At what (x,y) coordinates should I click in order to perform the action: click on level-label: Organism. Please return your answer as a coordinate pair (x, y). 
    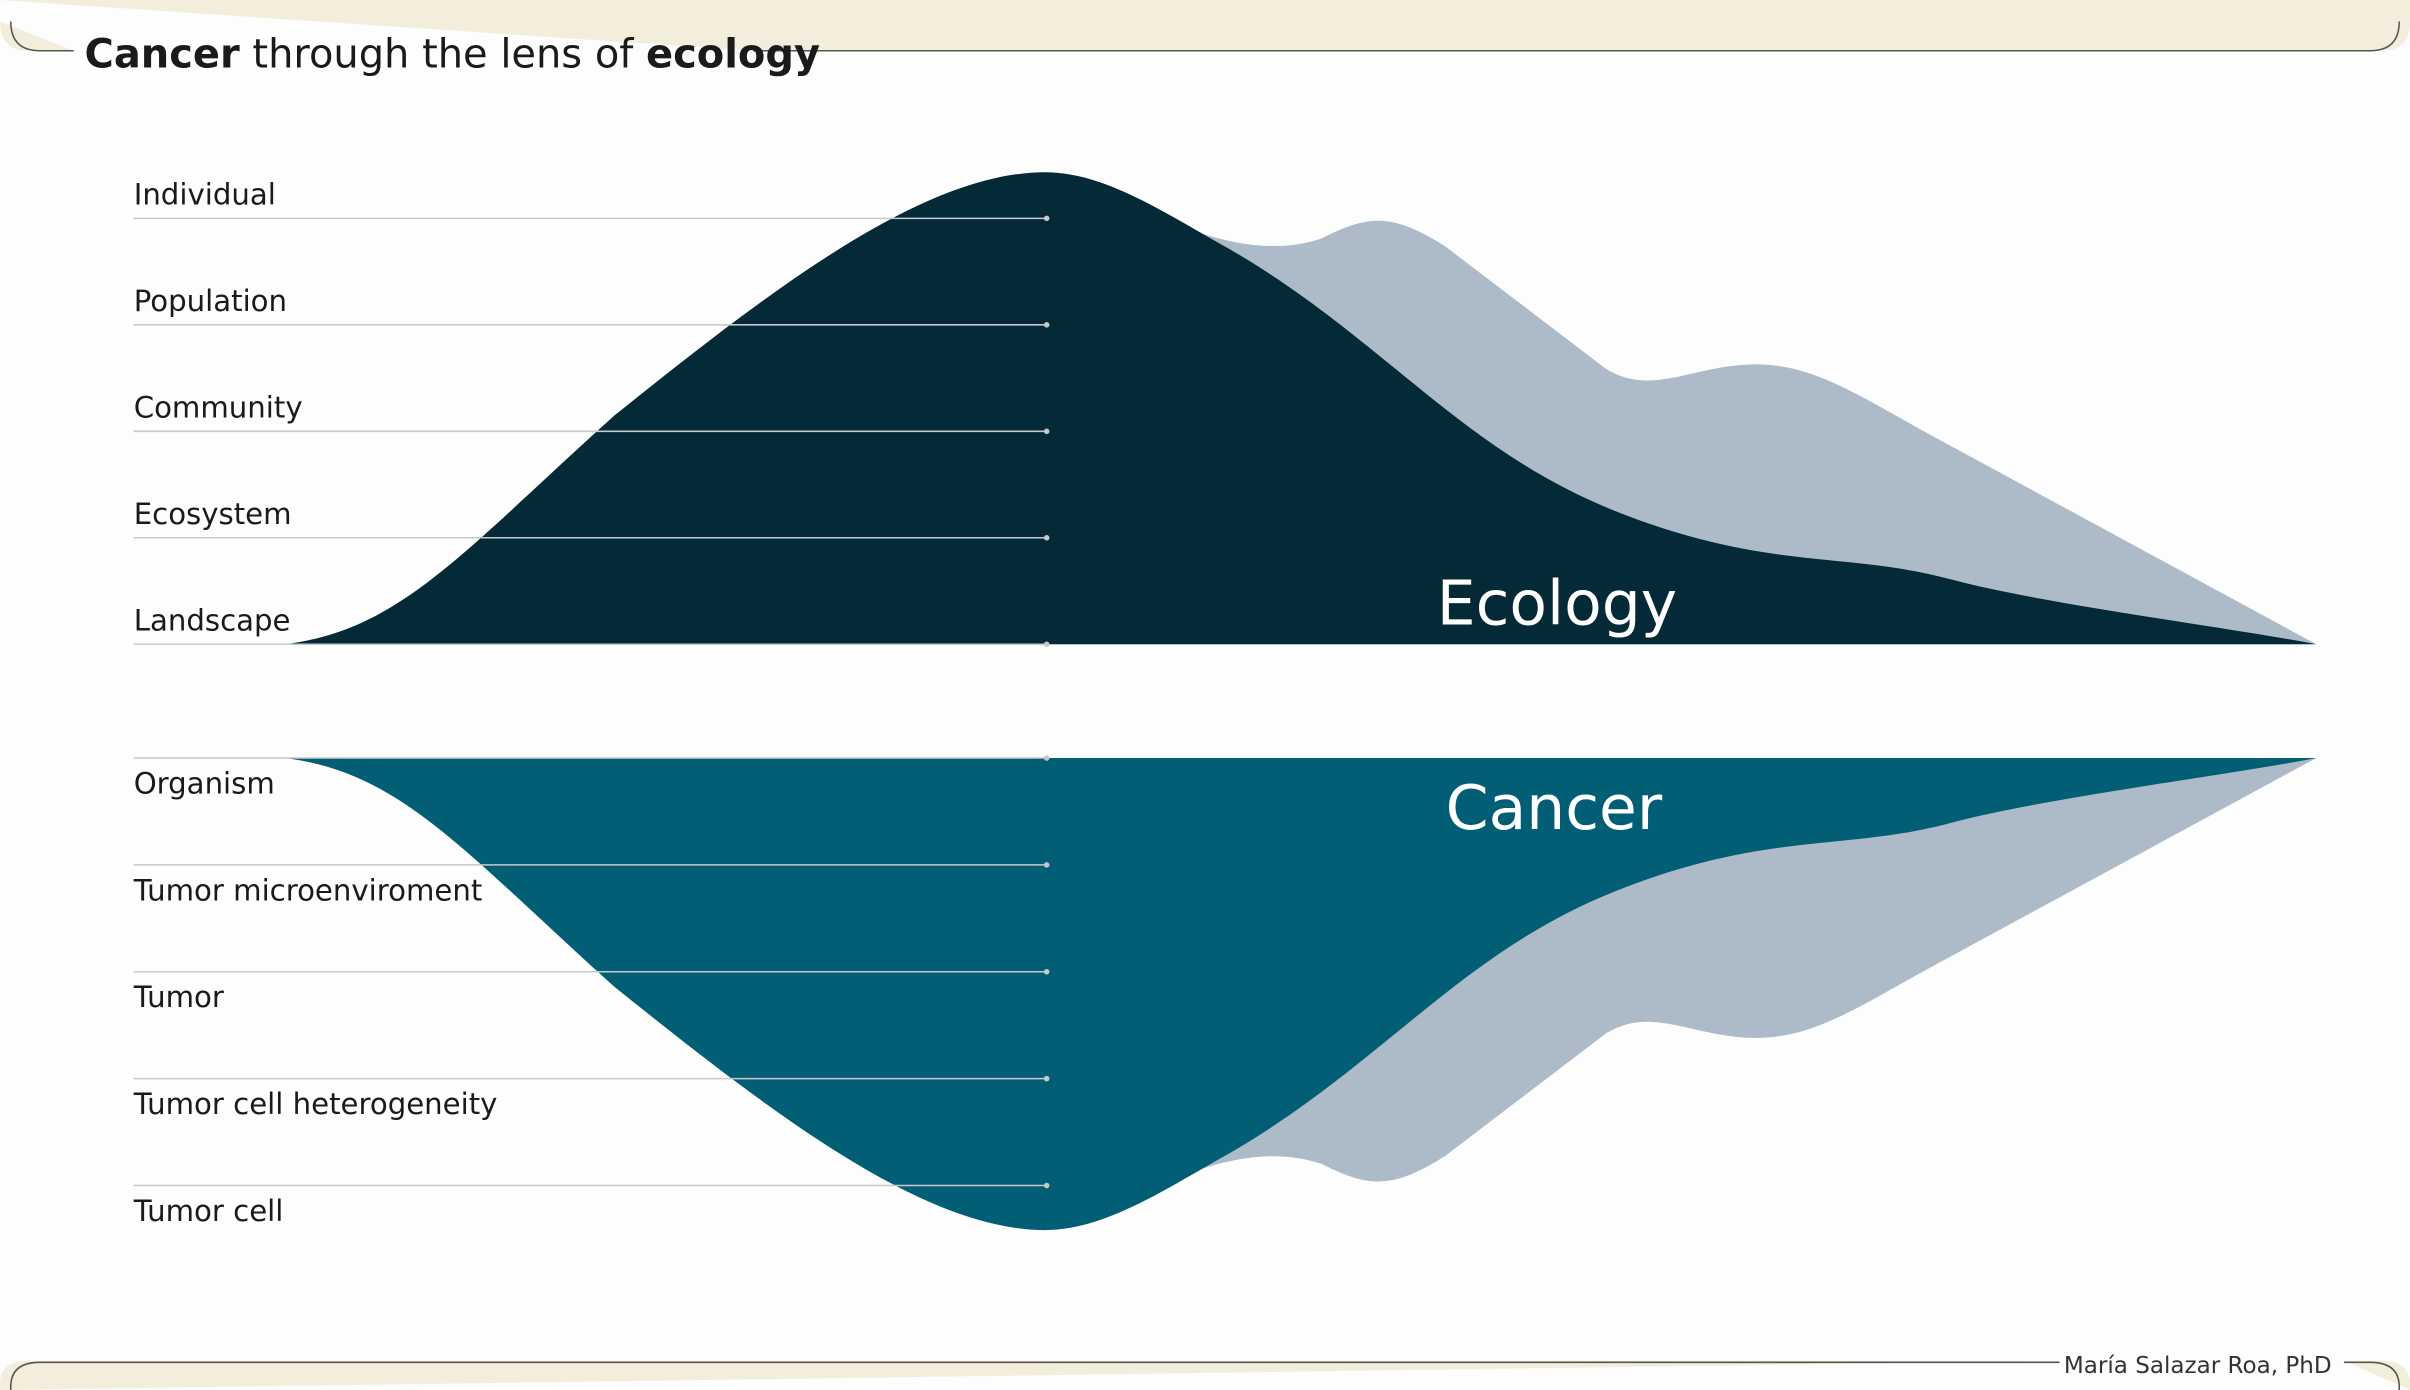
    Looking at the image, I should click on (204, 783).